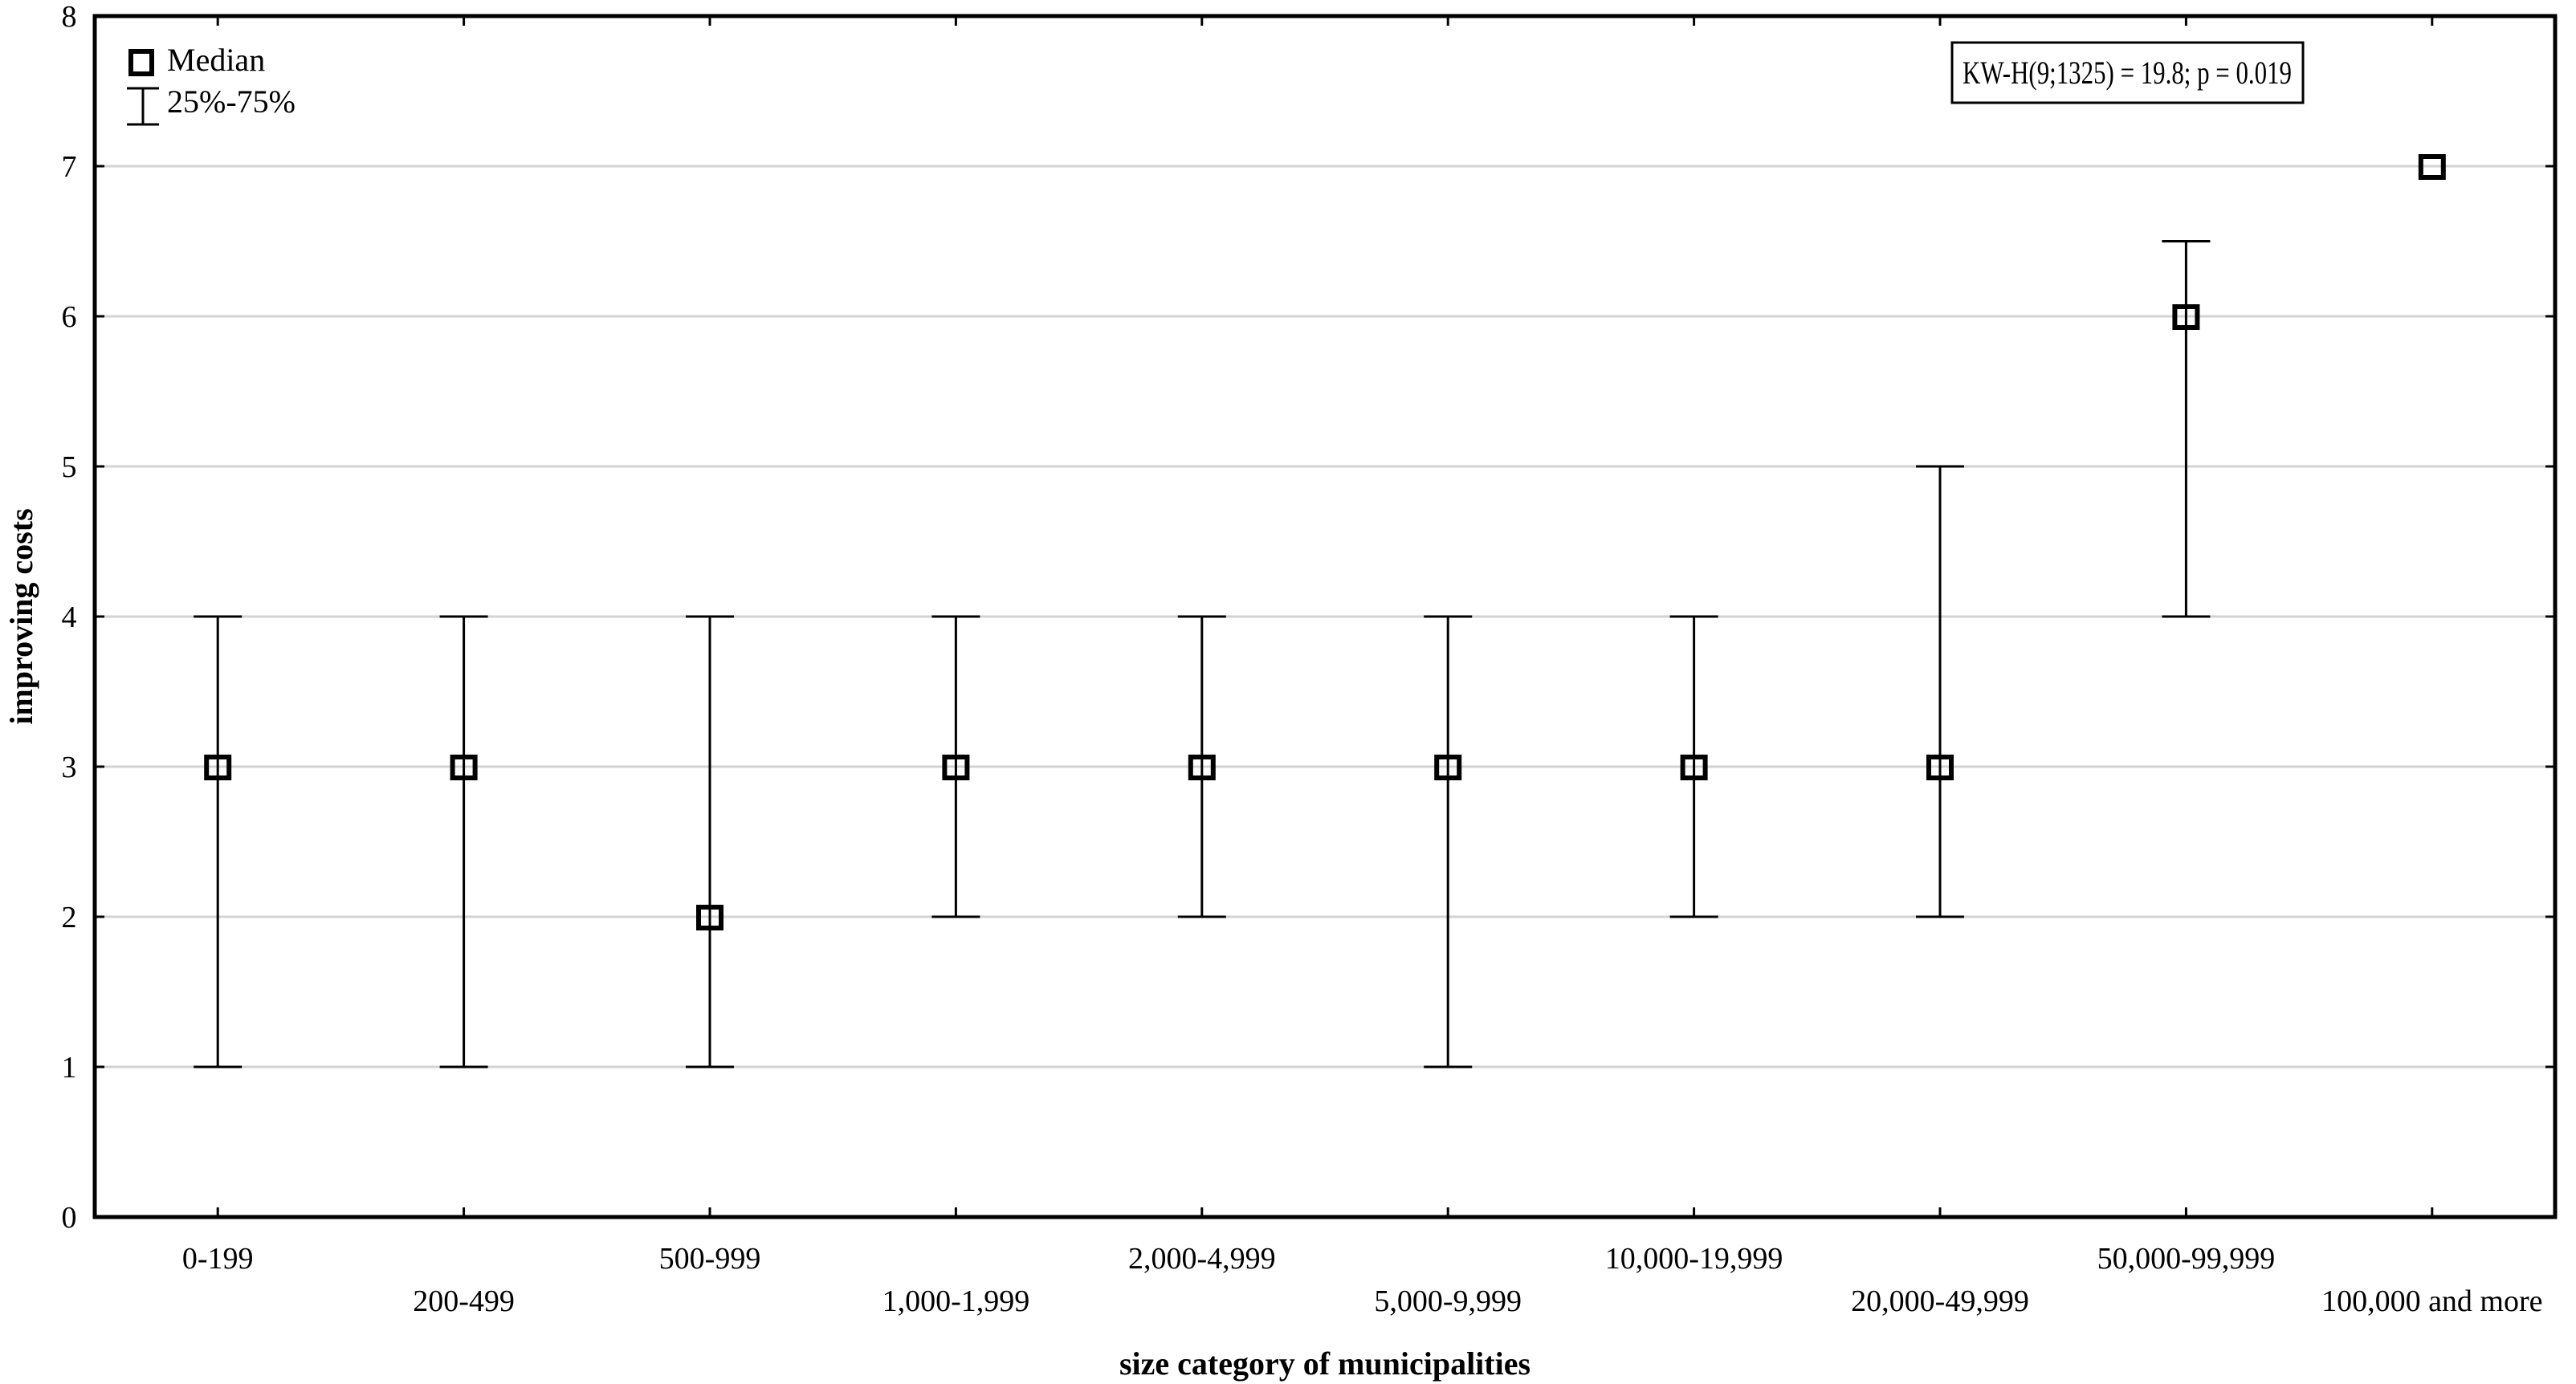 Image resolution: width=2576 pixels, height=1384 pixels. I want to click on y-tick-label: 7, so click(69, 167).